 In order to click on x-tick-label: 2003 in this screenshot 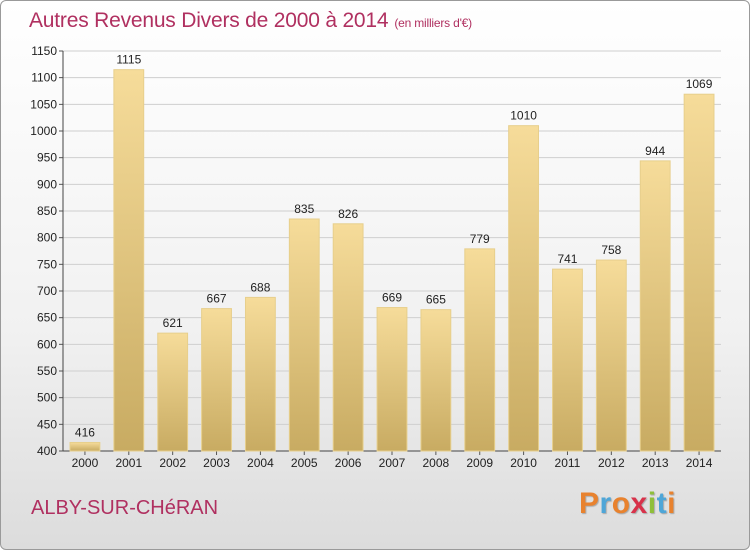, I will do `click(216, 463)`.